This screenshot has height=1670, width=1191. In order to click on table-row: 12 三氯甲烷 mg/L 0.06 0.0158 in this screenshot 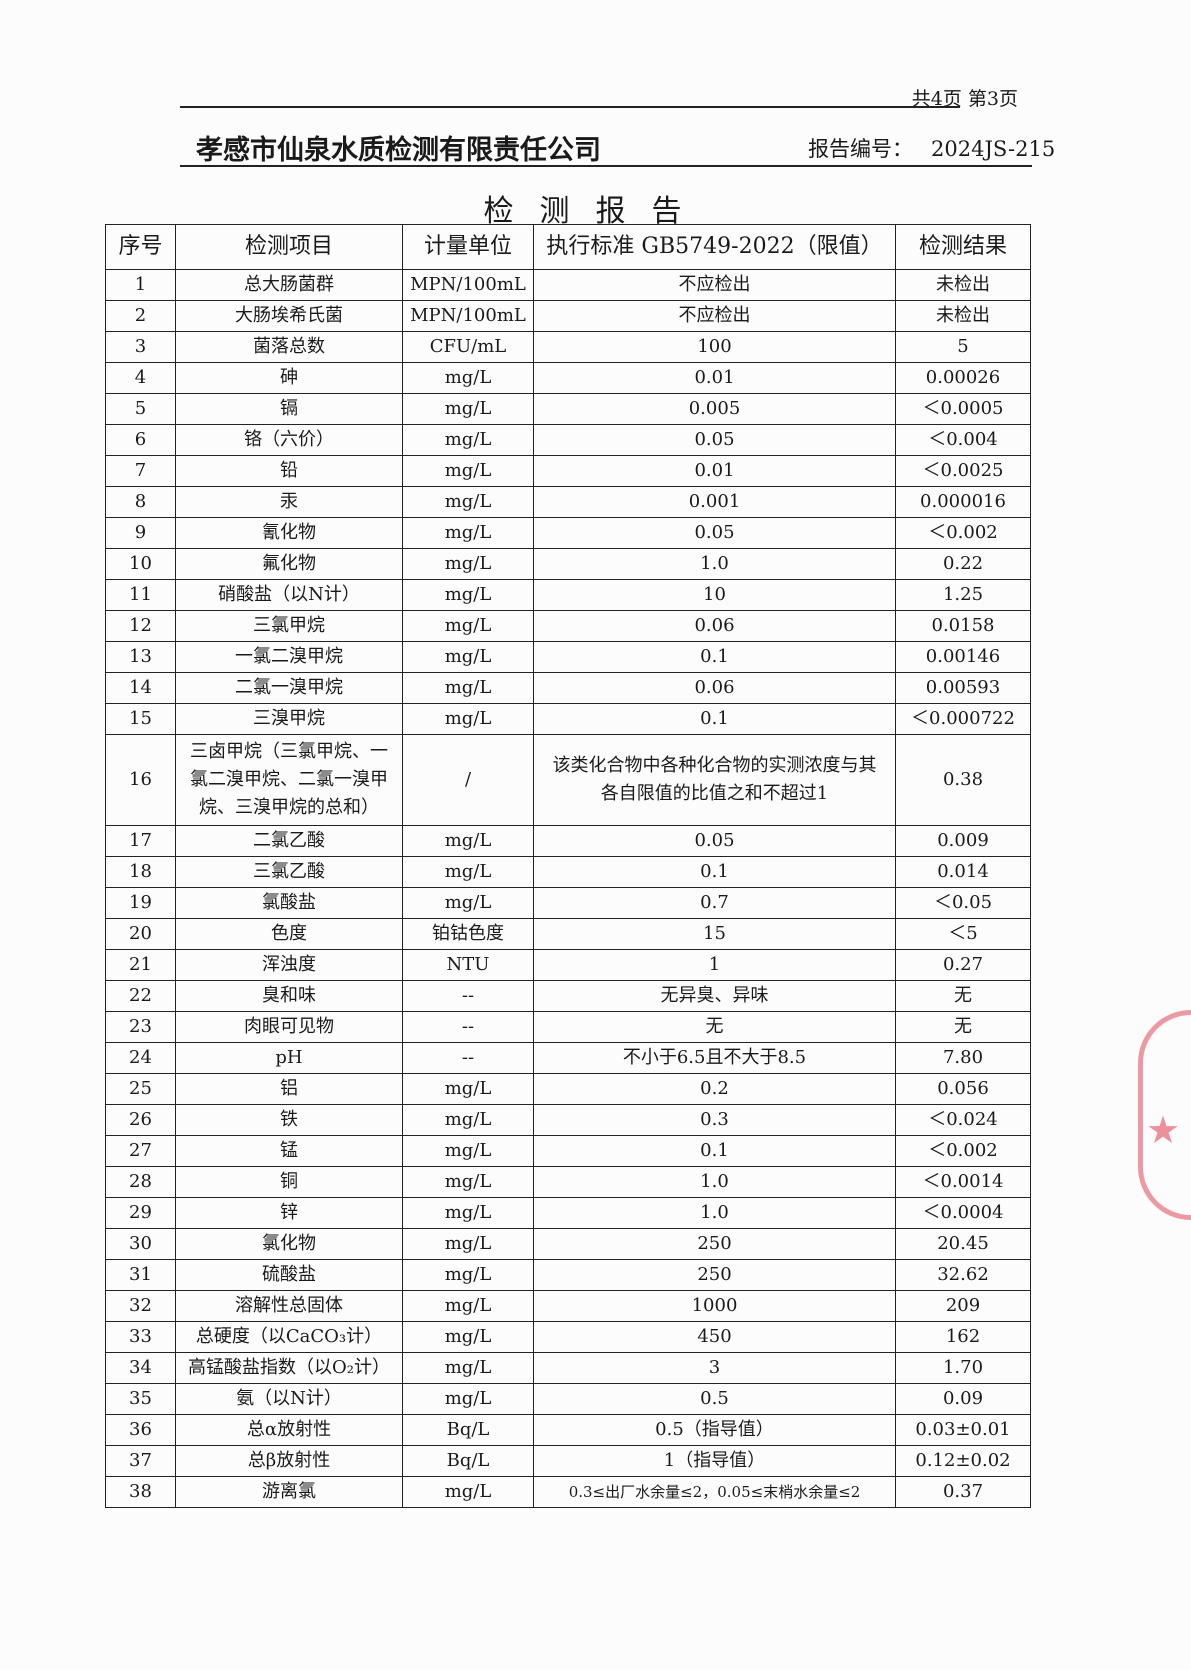, I will do `click(568, 626)`.